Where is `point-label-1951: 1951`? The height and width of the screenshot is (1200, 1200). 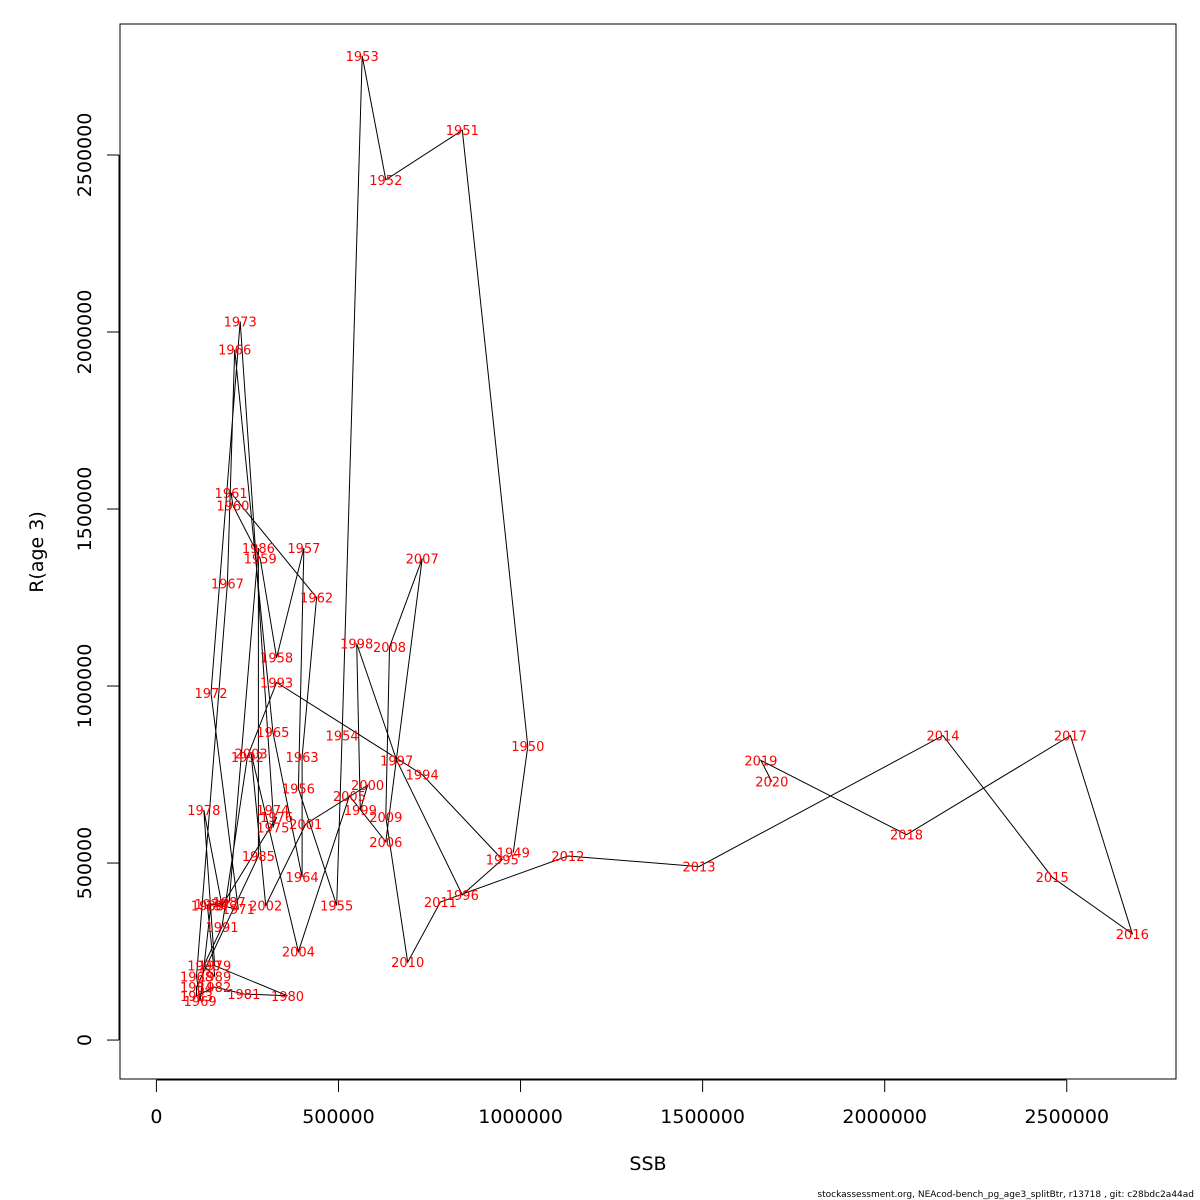
point-label-1951: 1951 is located at coordinates (462, 131).